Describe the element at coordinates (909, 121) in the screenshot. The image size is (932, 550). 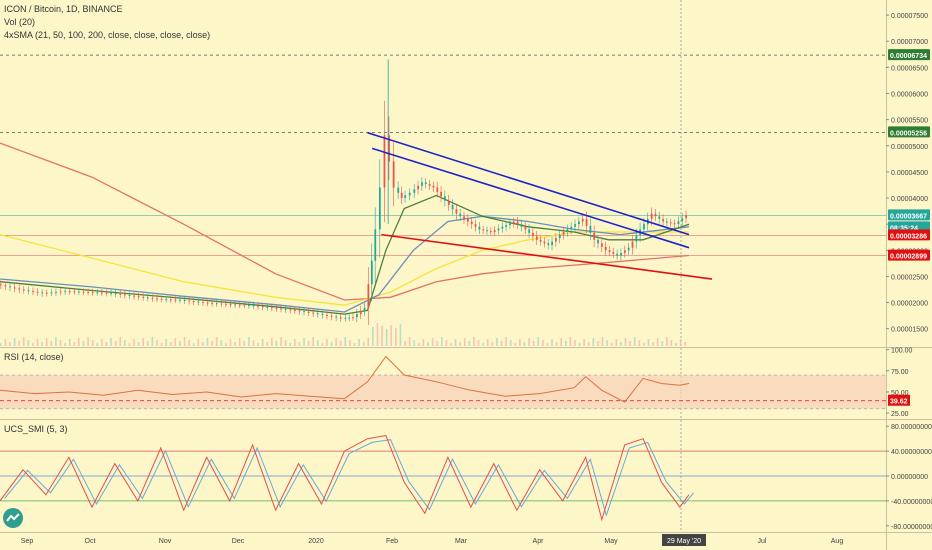
I see `price-axis-tick-label: 0.00005500` at that location.